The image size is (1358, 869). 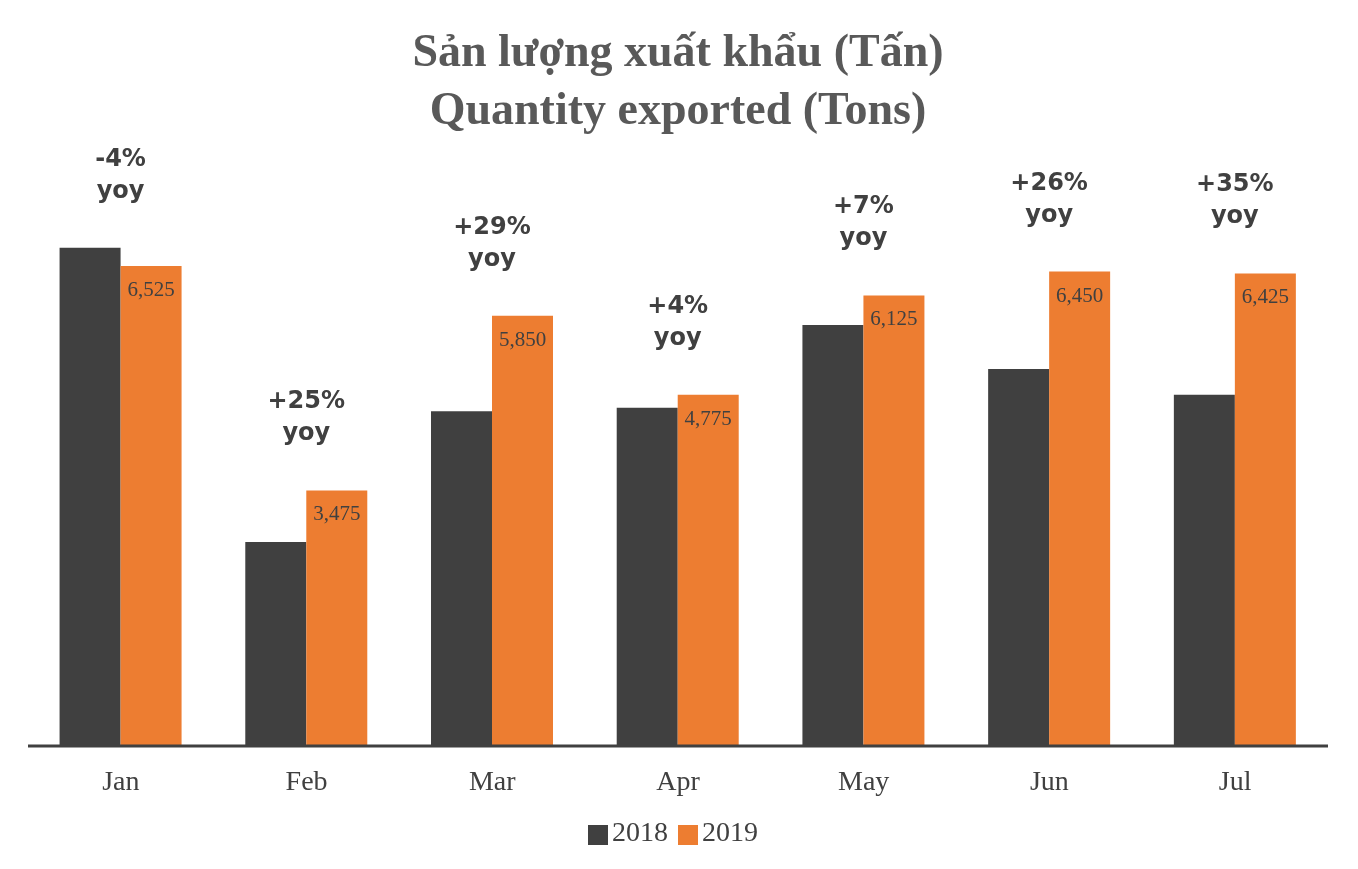 What do you see at coordinates (1049, 780) in the screenshot?
I see `x-tick-label: Jun` at bounding box center [1049, 780].